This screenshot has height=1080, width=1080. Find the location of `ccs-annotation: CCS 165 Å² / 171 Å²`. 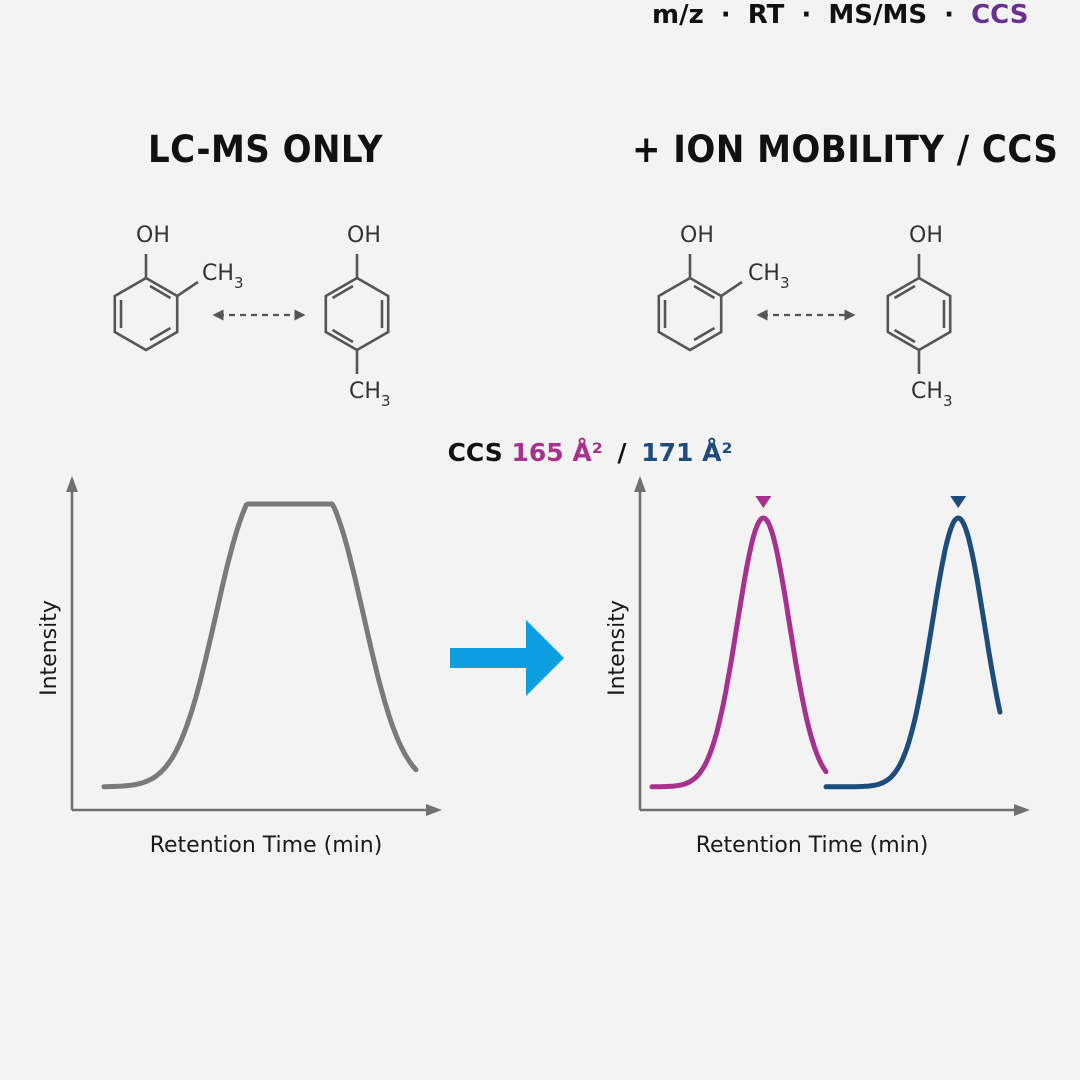

ccs-annotation: CCS 165 Å² / 171 Å² is located at coordinates (540, 452).